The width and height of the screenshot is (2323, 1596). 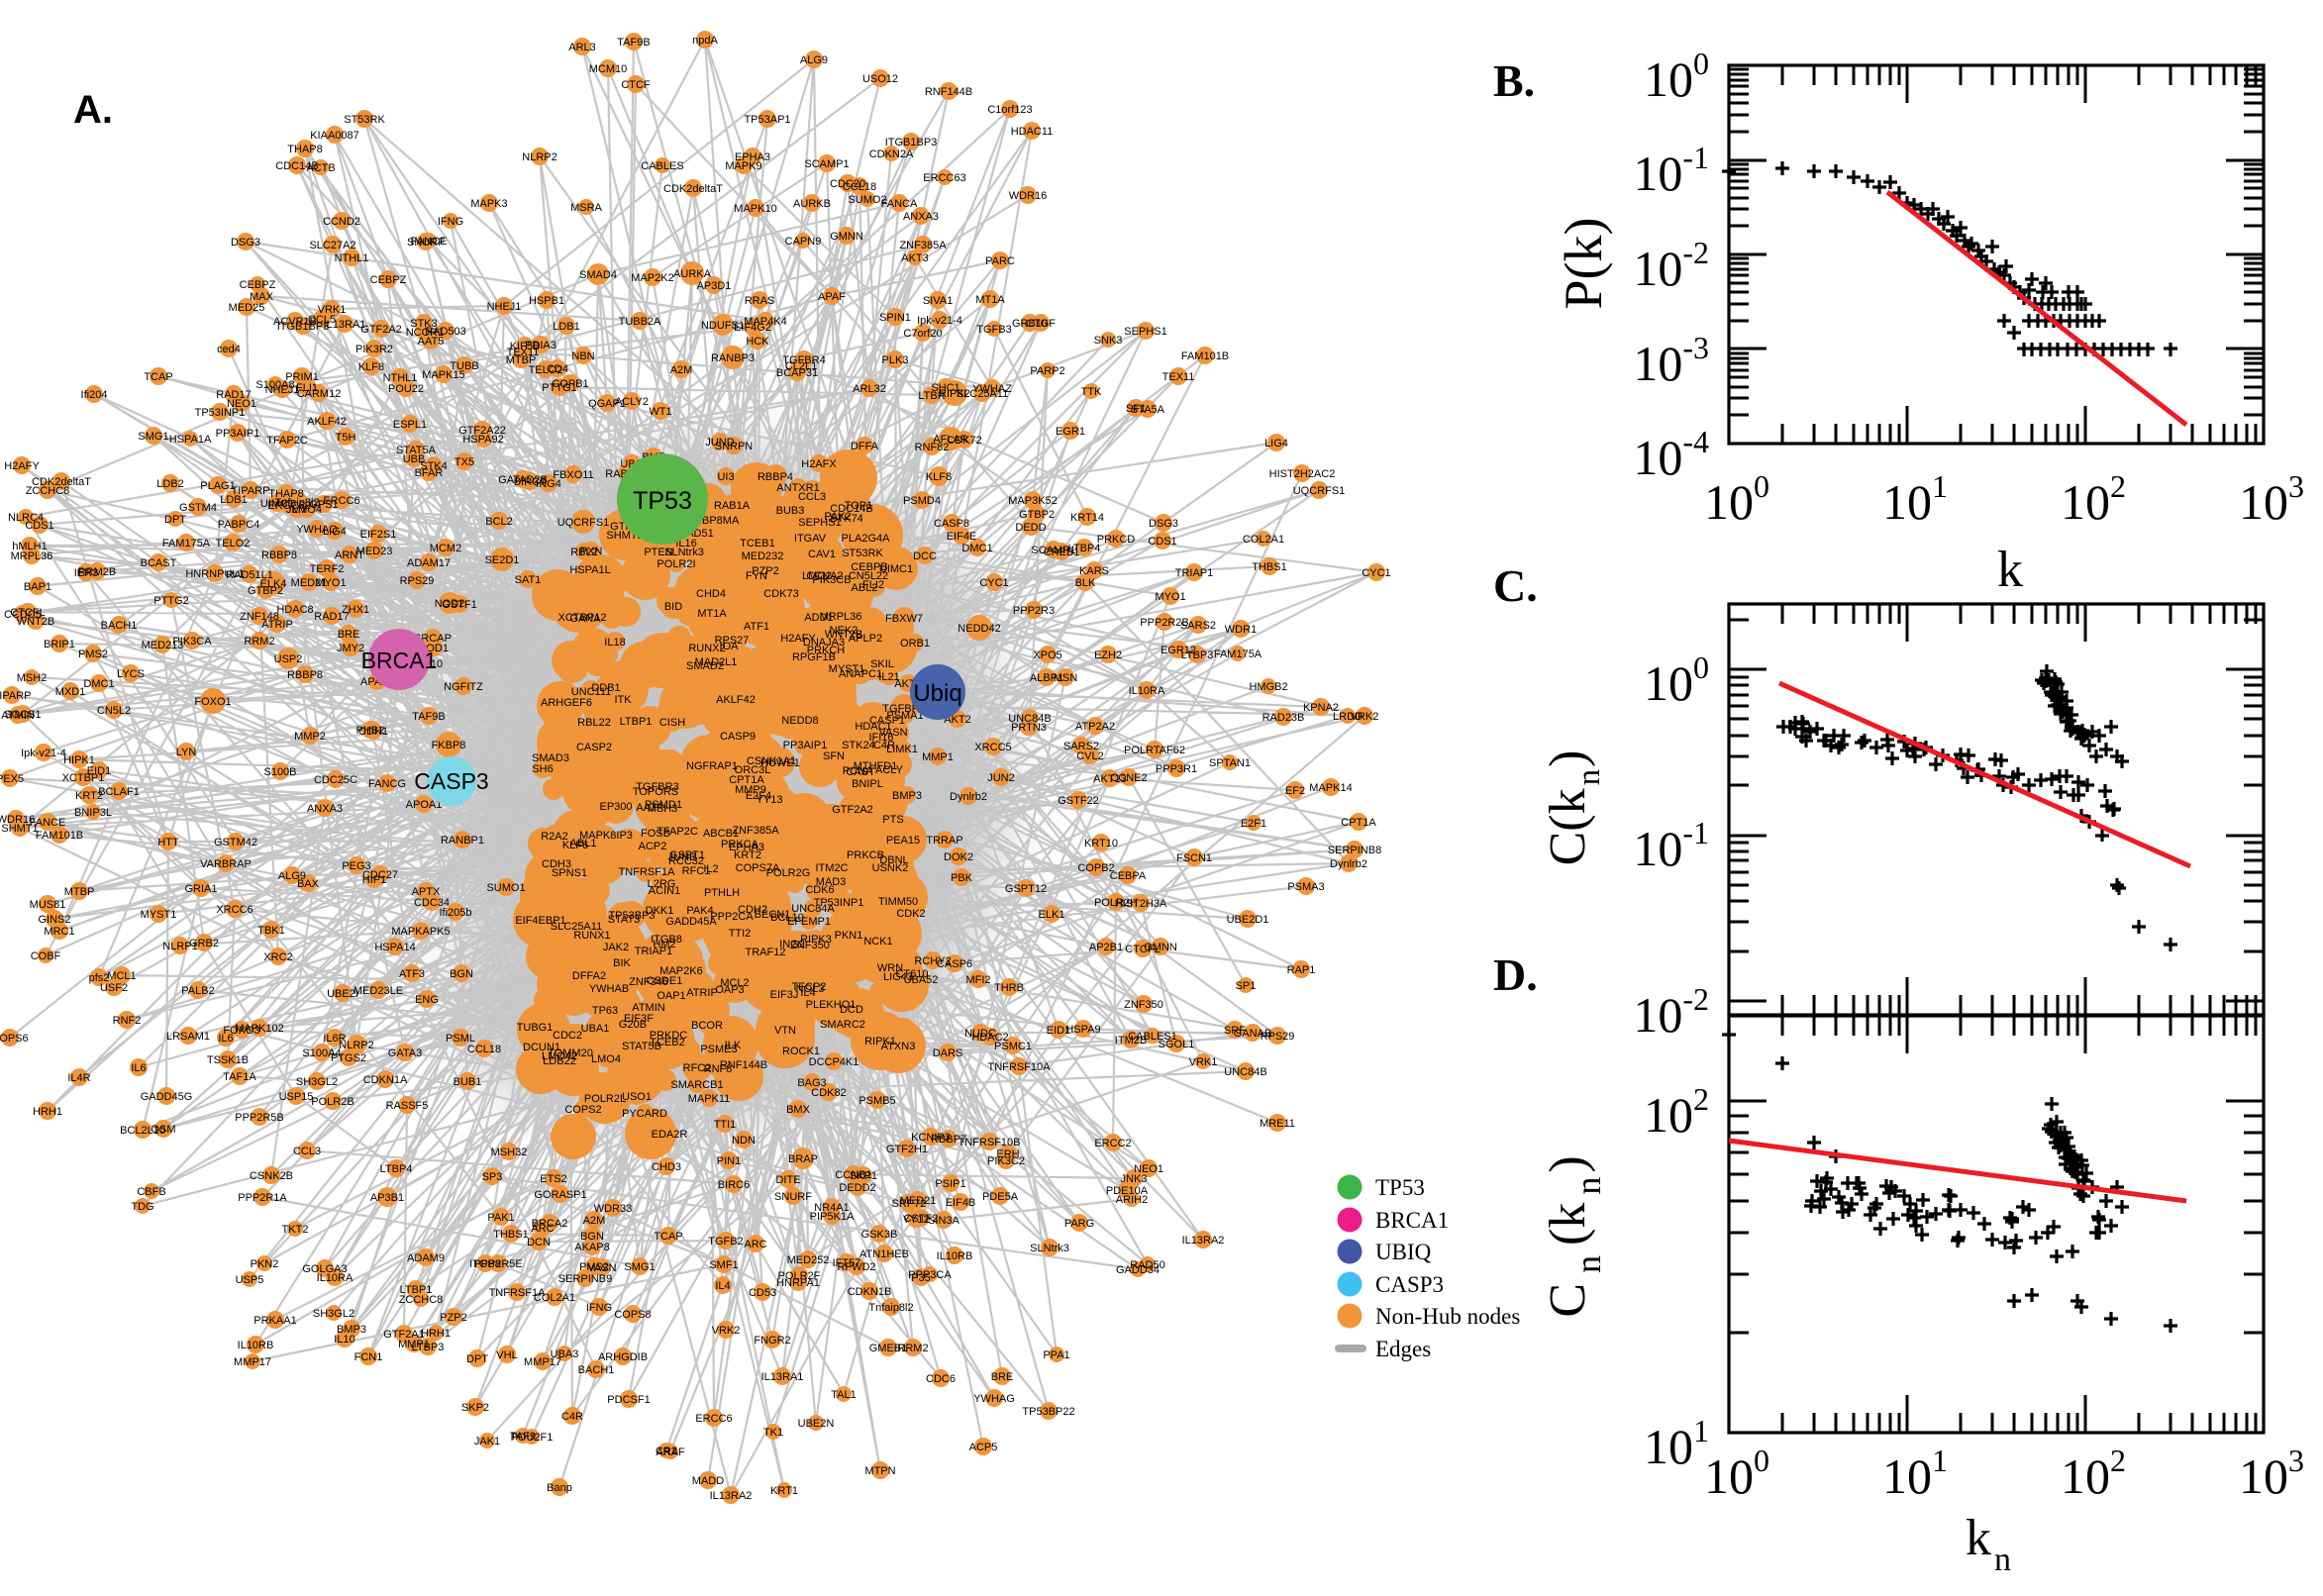 What do you see at coordinates (22, 715) in the screenshot?
I see `svg-text: SOCS1` at bounding box center [22, 715].